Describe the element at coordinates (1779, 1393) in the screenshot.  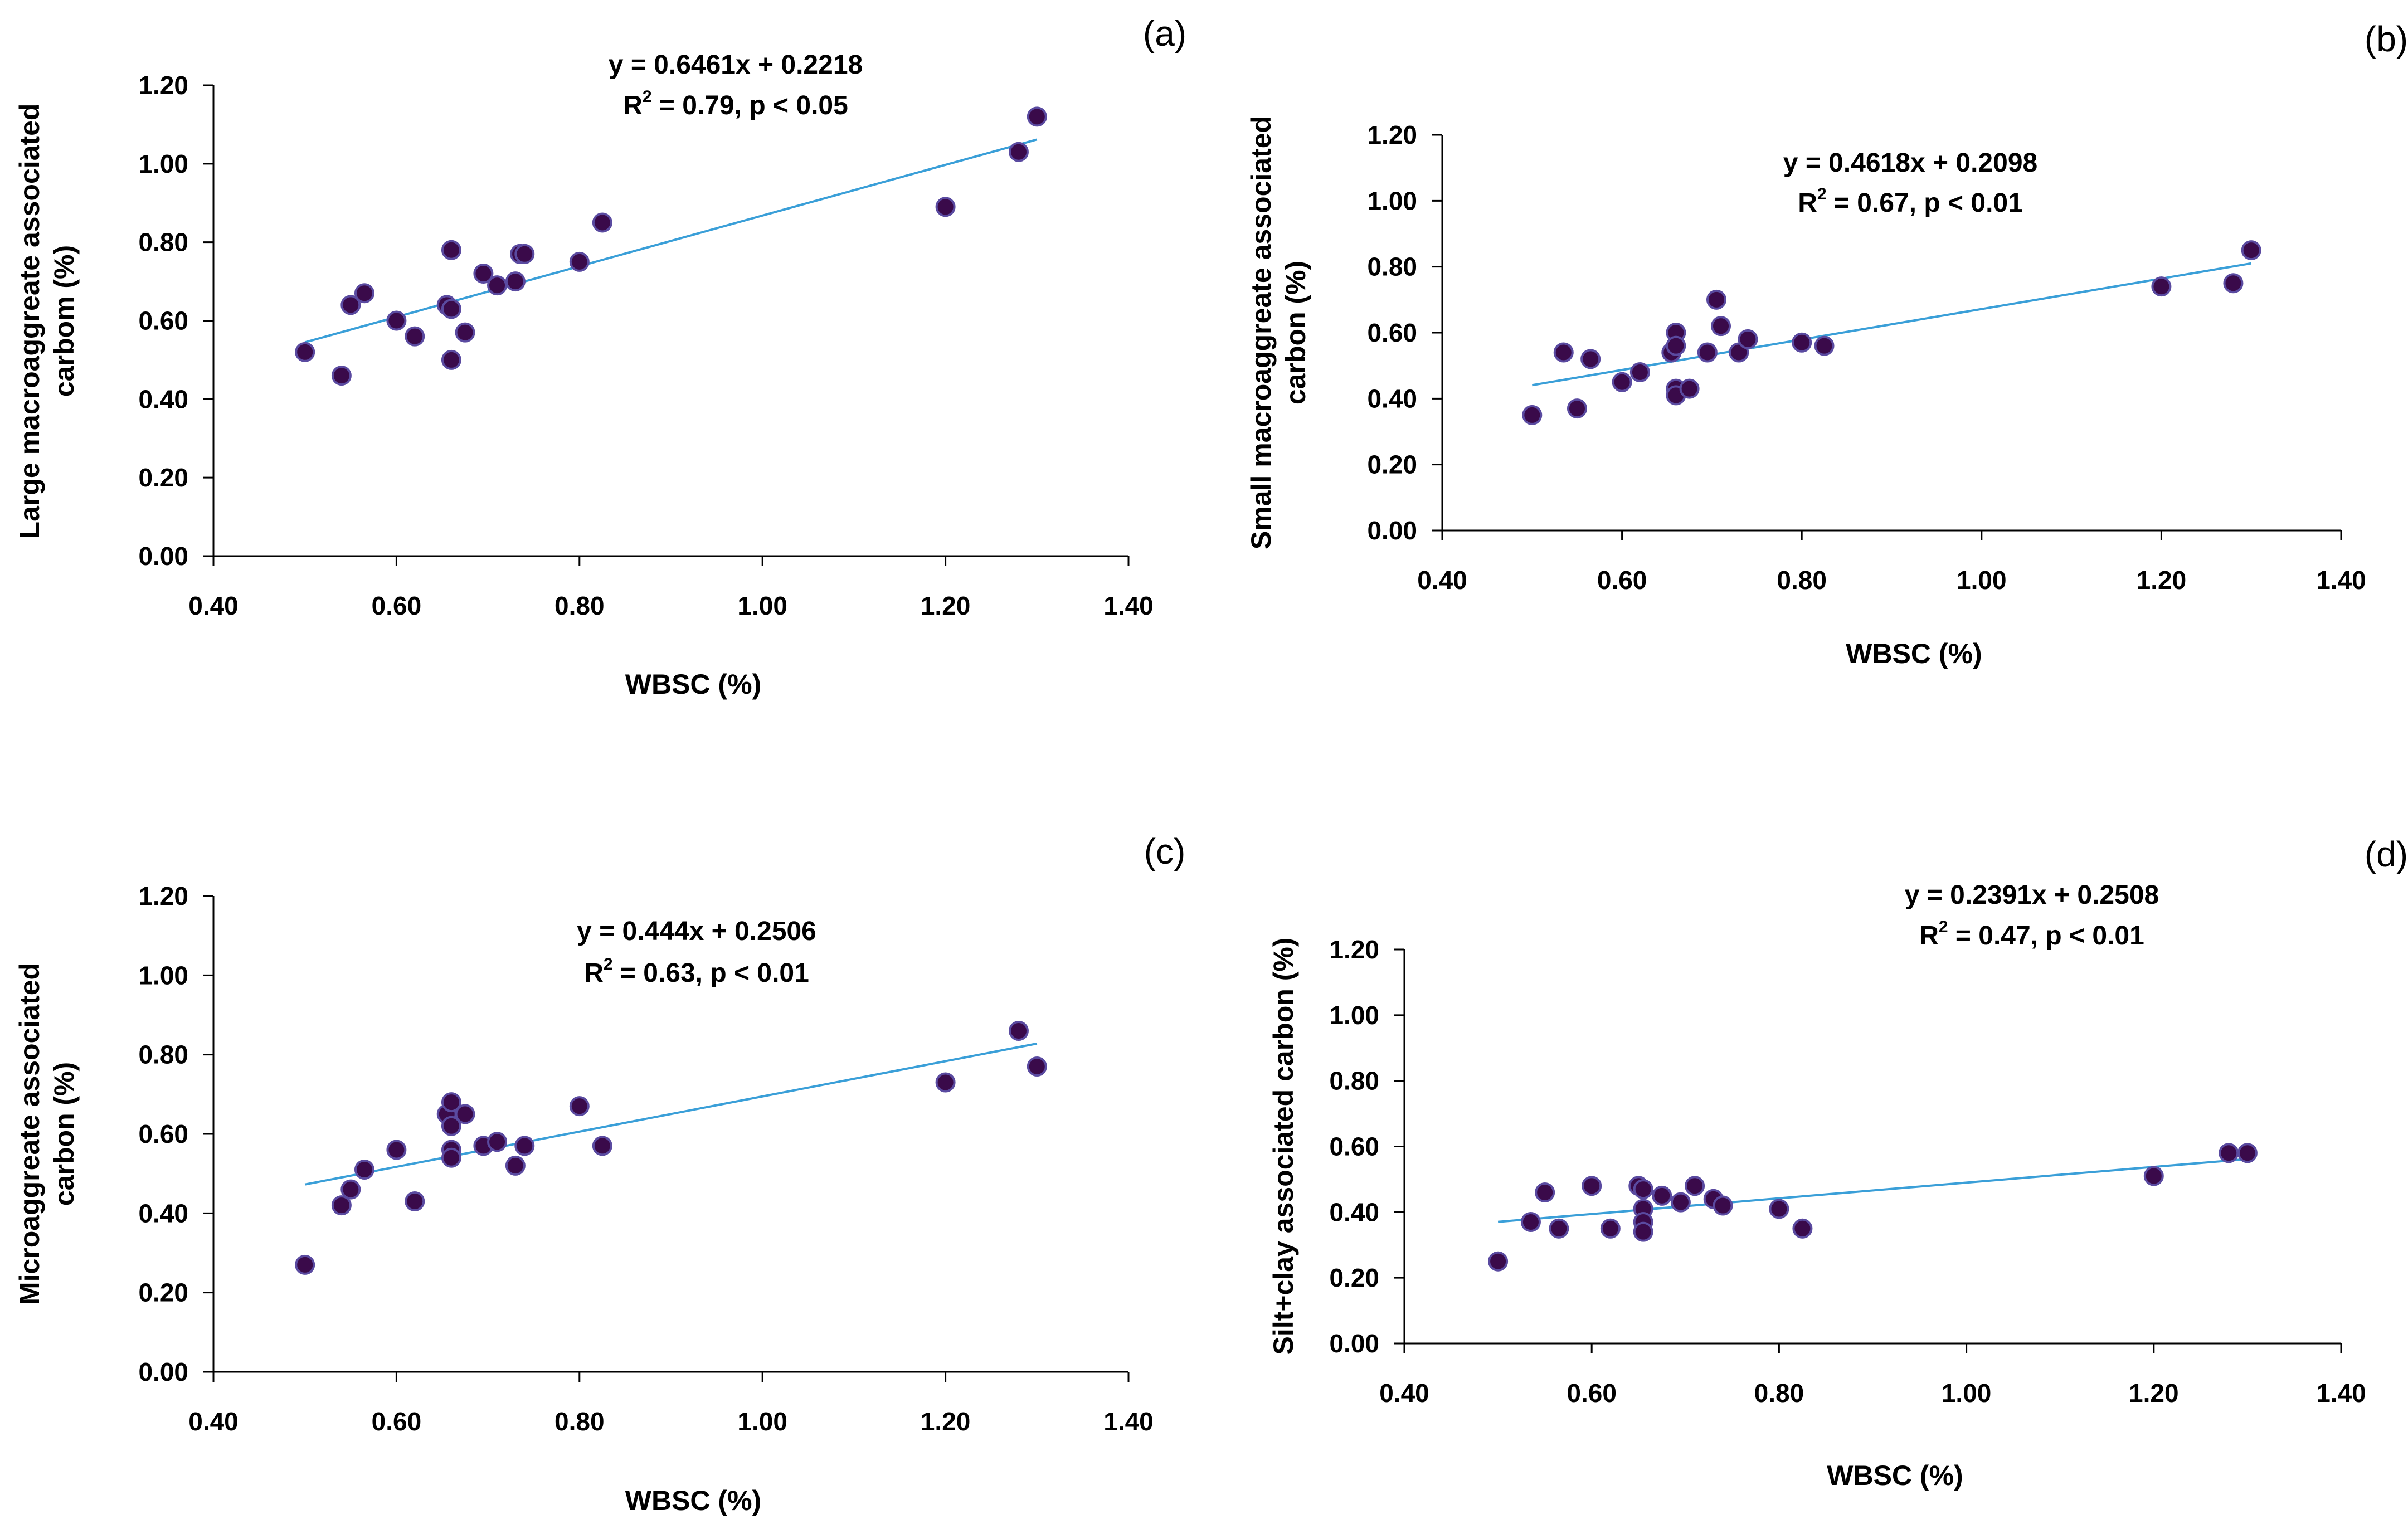
I see `x-tick-label: 0.80` at that location.